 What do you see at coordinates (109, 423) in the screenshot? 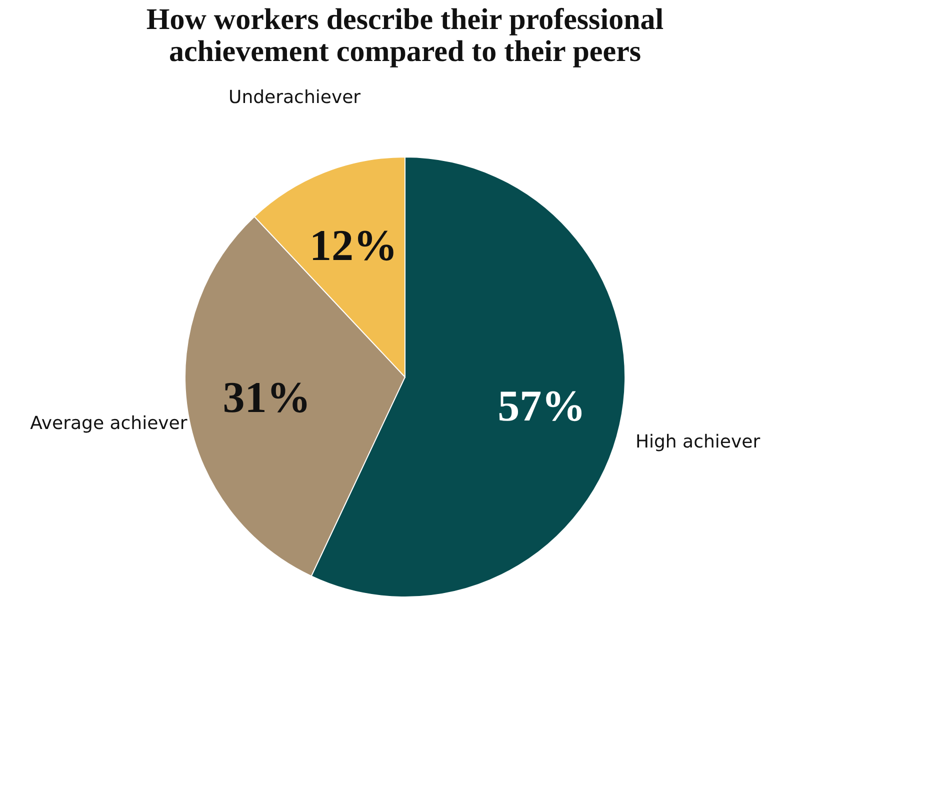
I see `slice-label: Average achiever` at bounding box center [109, 423].